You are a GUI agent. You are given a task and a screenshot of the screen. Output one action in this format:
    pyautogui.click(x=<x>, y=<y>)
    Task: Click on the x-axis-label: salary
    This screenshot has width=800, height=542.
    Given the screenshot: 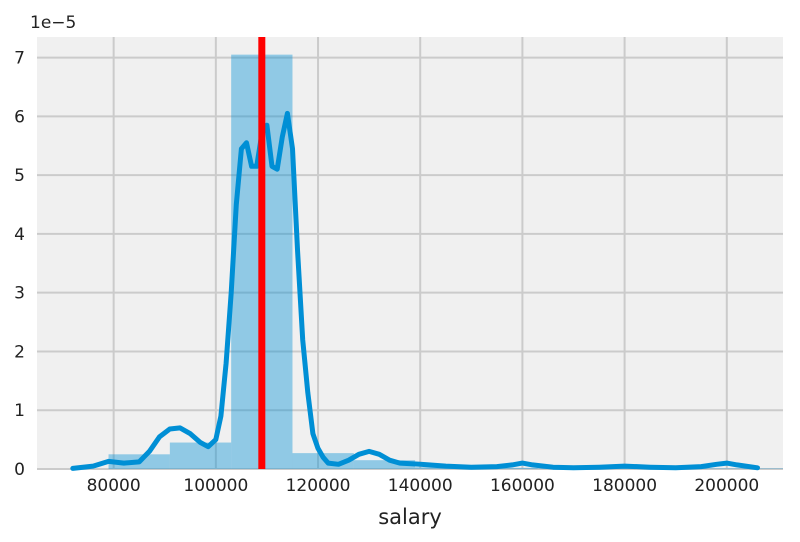 What is the action you would take?
    pyautogui.click(x=410, y=517)
    